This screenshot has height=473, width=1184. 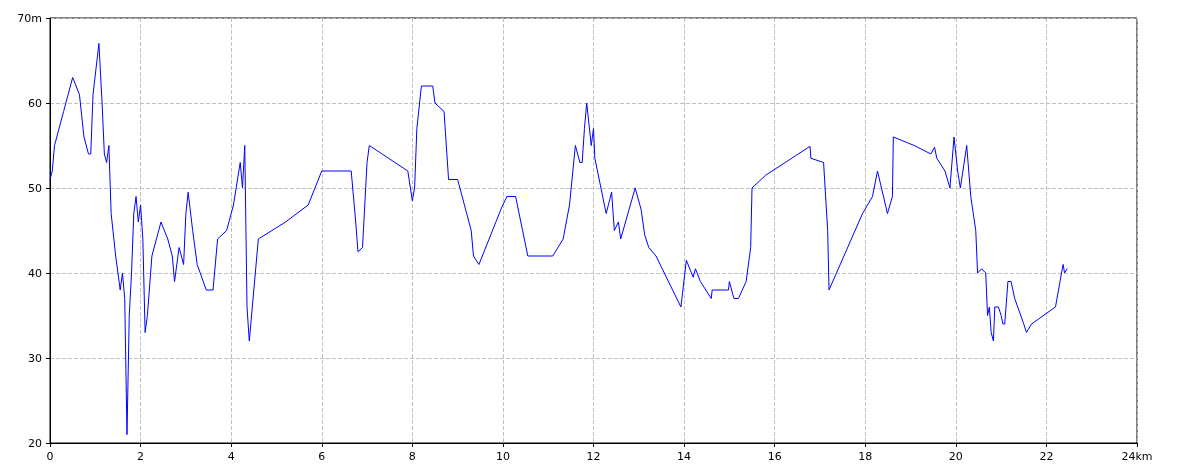 What do you see at coordinates (231, 456) in the screenshot?
I see `x-tick-label: 4` at bounding box center [231, 456].